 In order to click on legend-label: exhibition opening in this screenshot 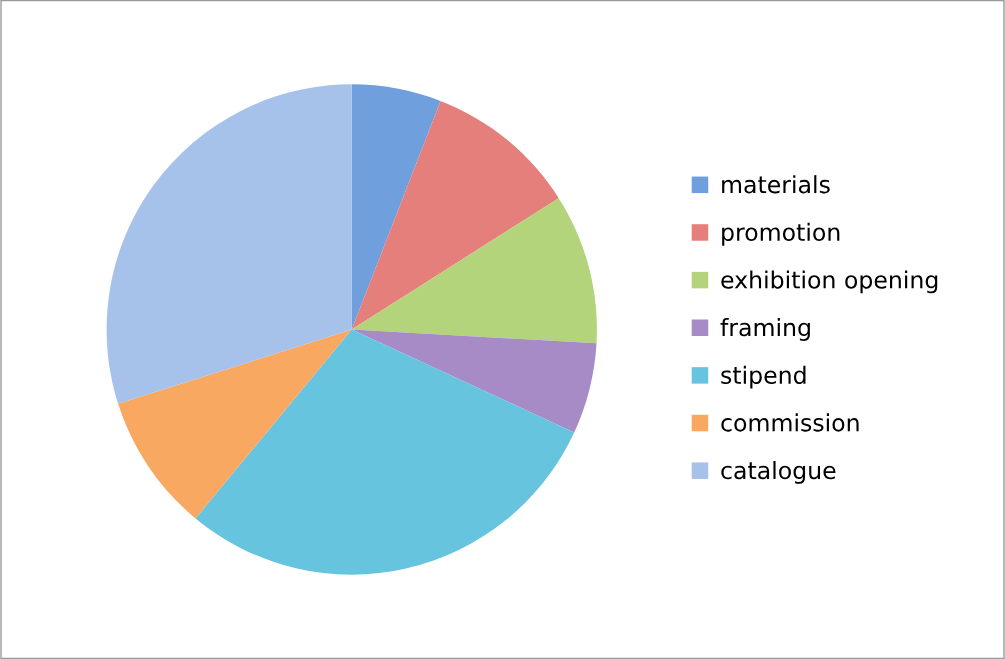, I will do `click(829, 282)`.